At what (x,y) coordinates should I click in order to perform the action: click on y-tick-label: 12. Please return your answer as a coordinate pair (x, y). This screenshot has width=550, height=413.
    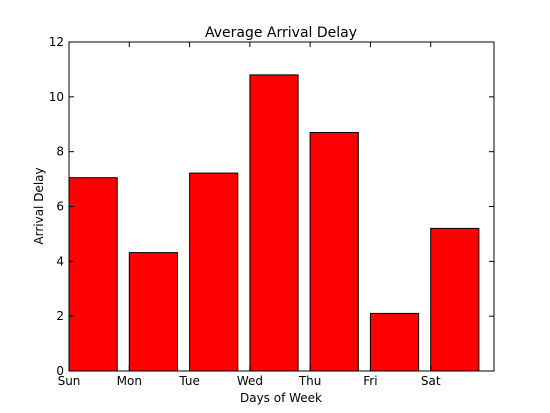
    Looking at the image, I should click on (56, 42).